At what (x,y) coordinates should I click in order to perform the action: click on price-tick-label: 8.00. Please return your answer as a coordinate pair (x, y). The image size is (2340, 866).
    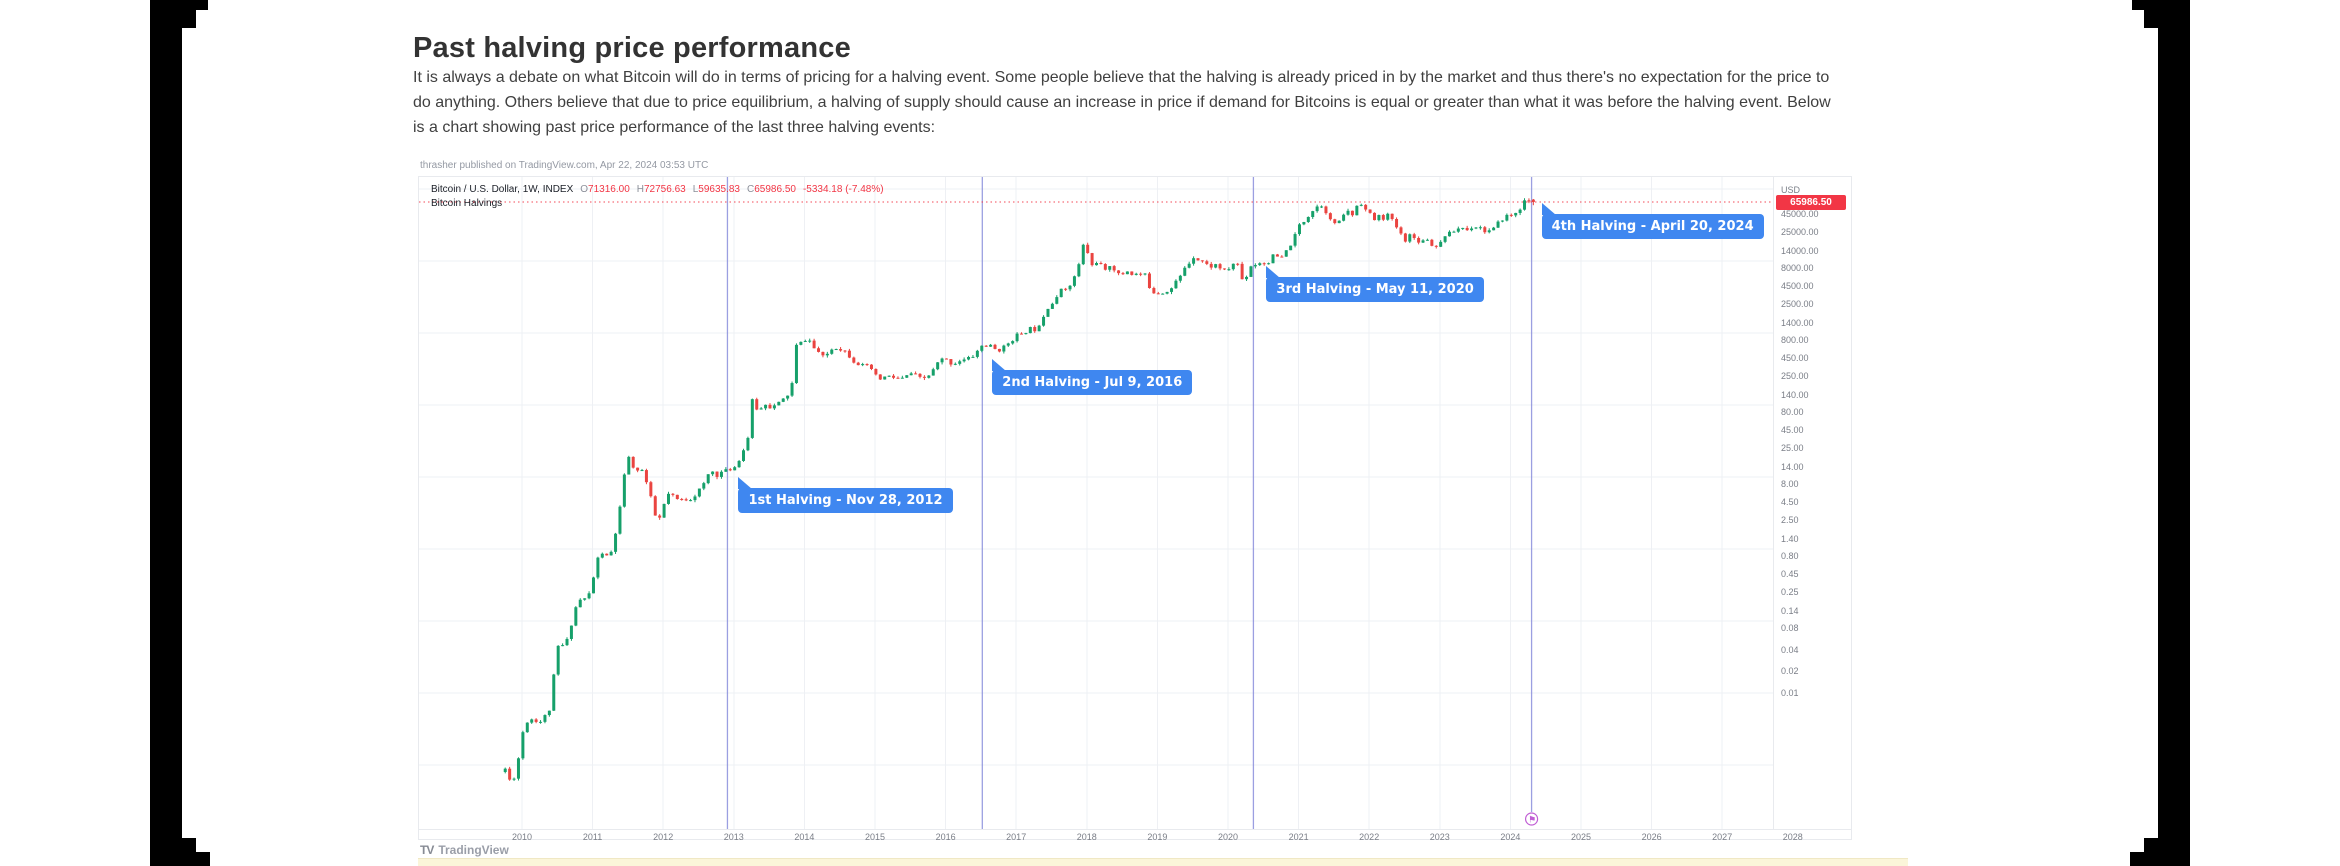
    Looking at the image, I should click on (1790, 484).